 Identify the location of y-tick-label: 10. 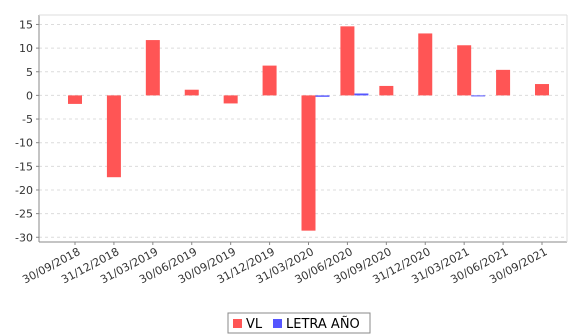
(26, 48).